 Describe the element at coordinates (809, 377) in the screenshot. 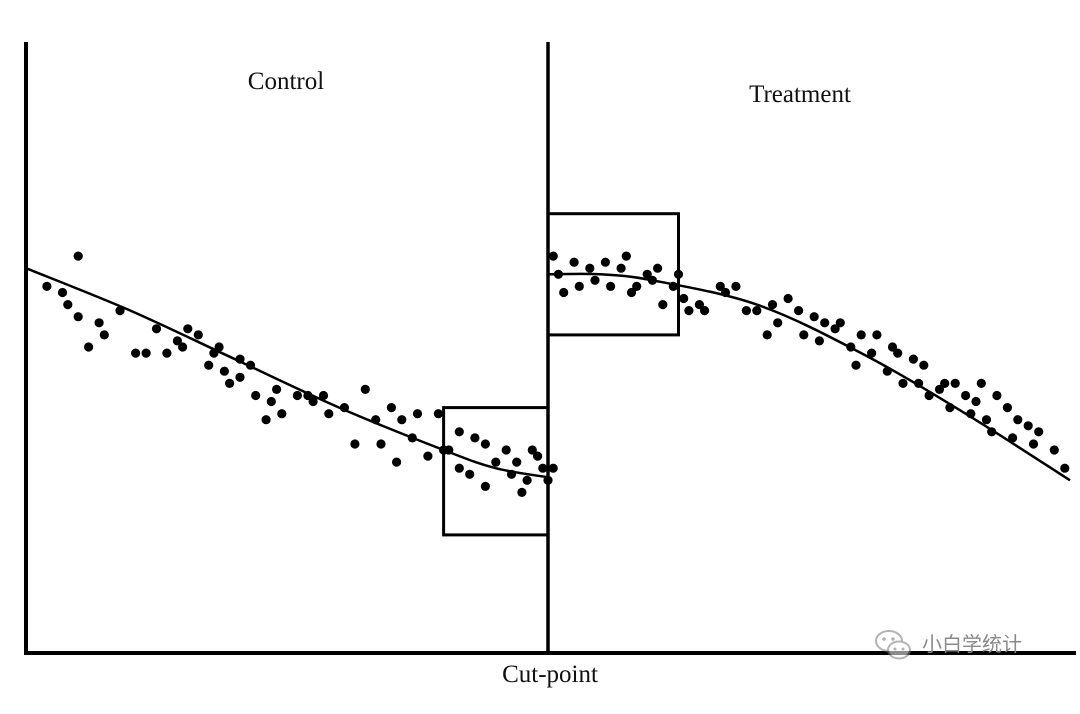

I see `treatment-fit-line` at that location.